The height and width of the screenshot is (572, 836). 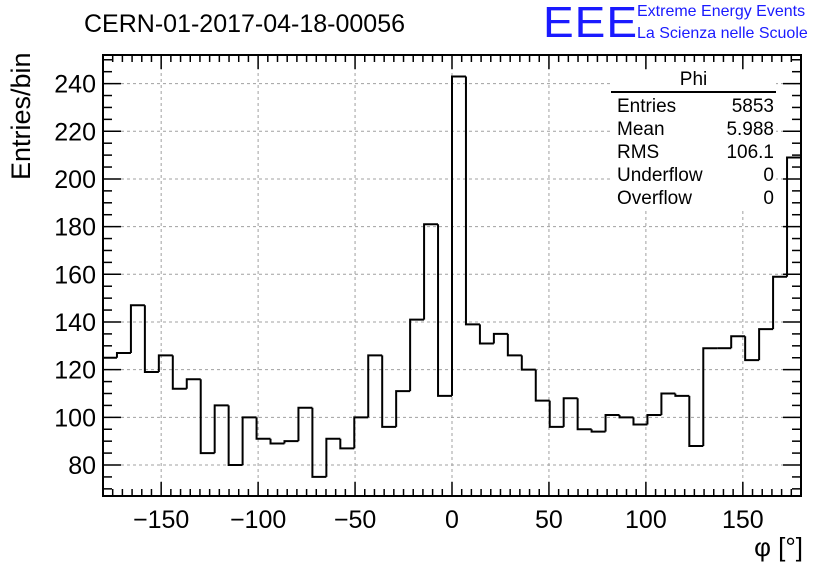 What do you see at coordinates (693, 152) in the screenshot?
I see `stats-row-rms: RMS 106.1` at bounding box center [693, 152].